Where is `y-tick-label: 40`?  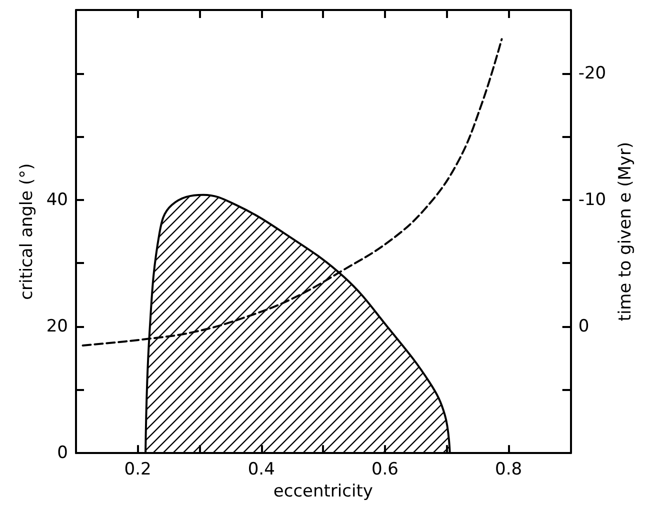 y-tick-label: 40 is located at coordinates (57, 200).